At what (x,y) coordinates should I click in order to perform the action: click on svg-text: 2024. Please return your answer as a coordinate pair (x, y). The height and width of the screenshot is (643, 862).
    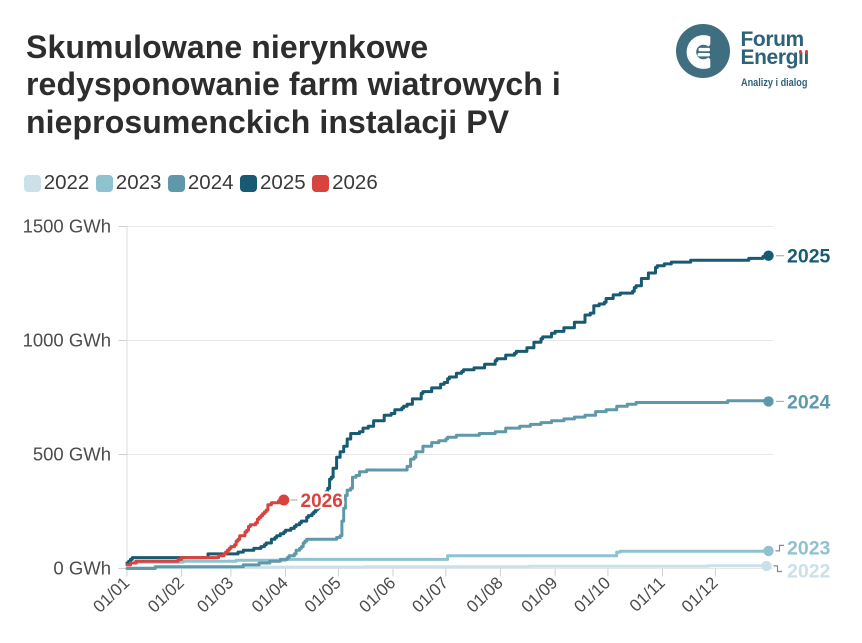
    Looking at the image, I should click on (809, 402).